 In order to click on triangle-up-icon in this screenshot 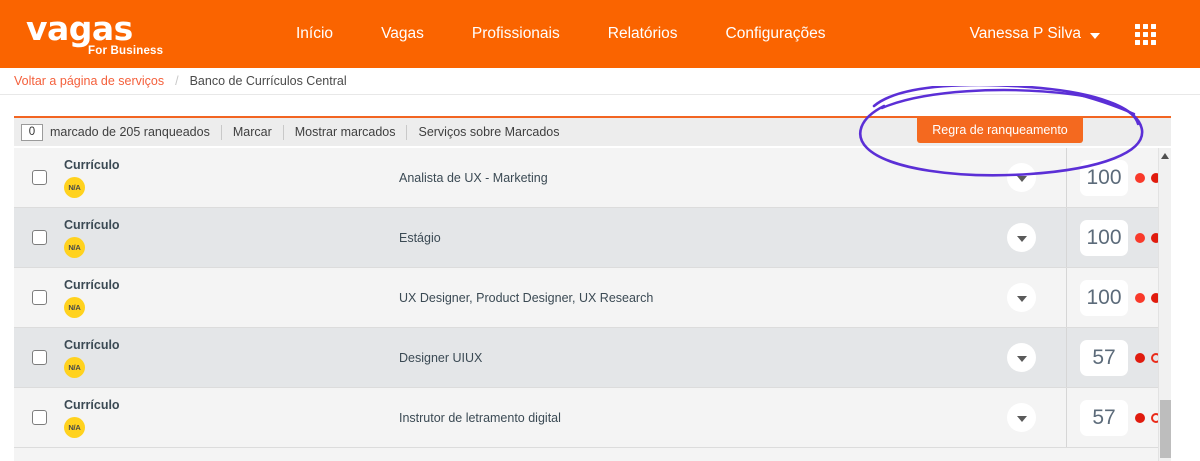, I will do `click(1165, 156)`.